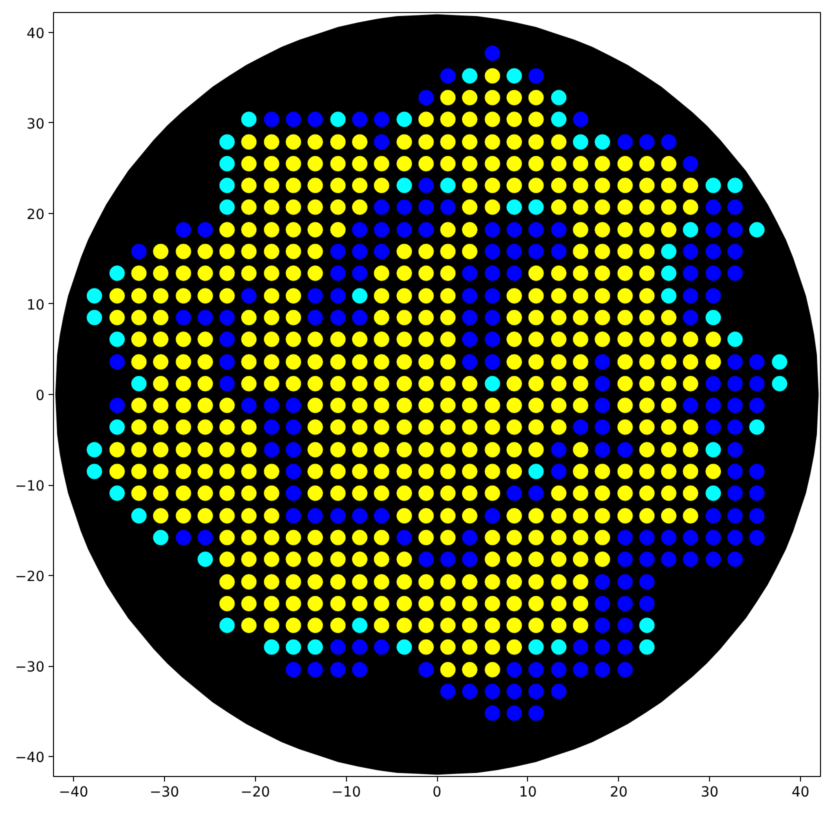 The height and width of the screenshot is (813, 833). Describe the element at coordinates (35, 34) in the screenshot. I see `y-tick-label: 40` at that location.